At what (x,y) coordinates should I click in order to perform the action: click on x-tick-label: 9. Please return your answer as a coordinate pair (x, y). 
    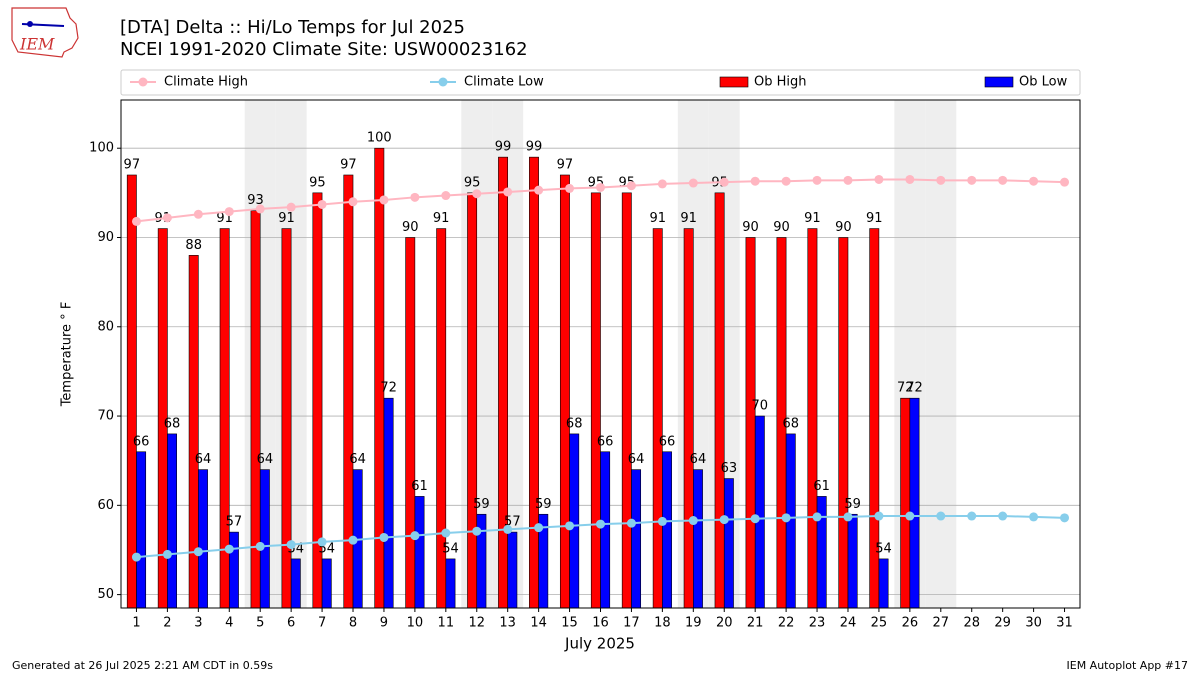
    Looking at the image, I should click on (384, 623).